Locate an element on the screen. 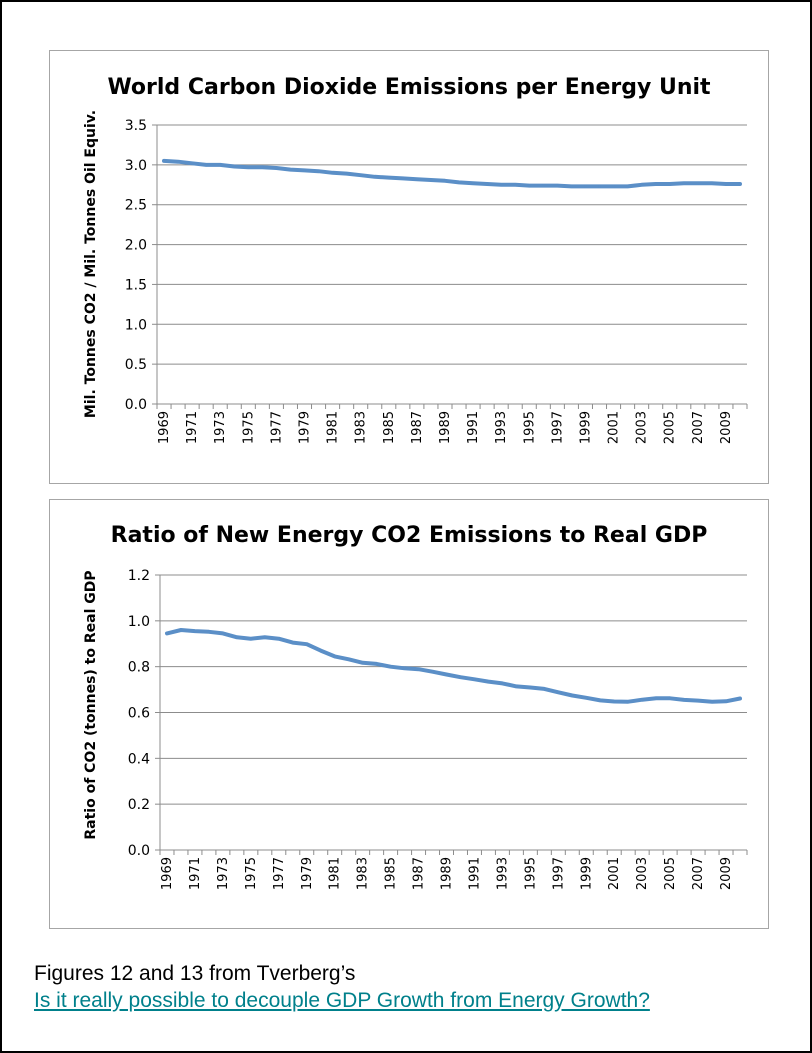 Image resolution: width=812 pixels, height=1053 pixels. y-tick-label: 0.8 is located at coordinates (139, 668).